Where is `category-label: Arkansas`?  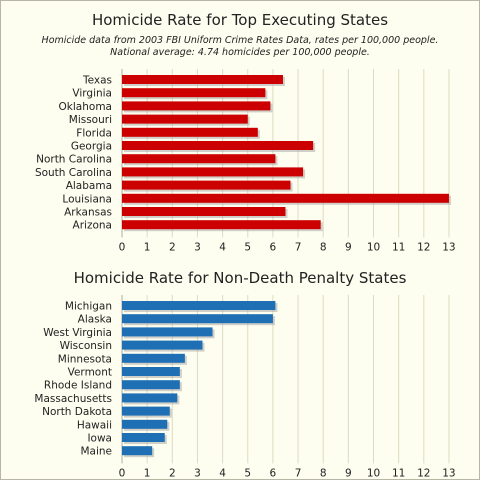
category-label: Arkansas is located at coordinates (88, 213).